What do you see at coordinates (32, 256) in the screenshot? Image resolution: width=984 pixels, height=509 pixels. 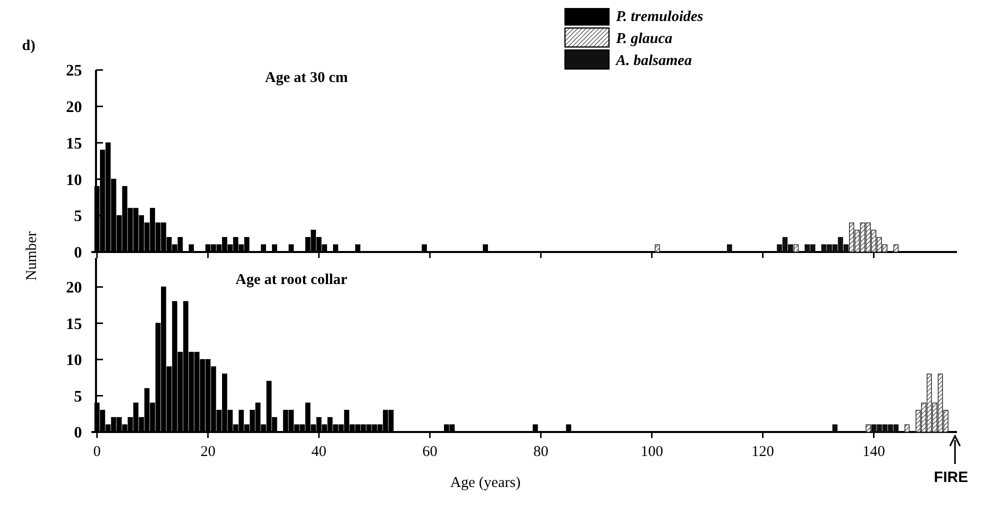 I see `y-axis-title: Number` at bounding box center [32, 256].